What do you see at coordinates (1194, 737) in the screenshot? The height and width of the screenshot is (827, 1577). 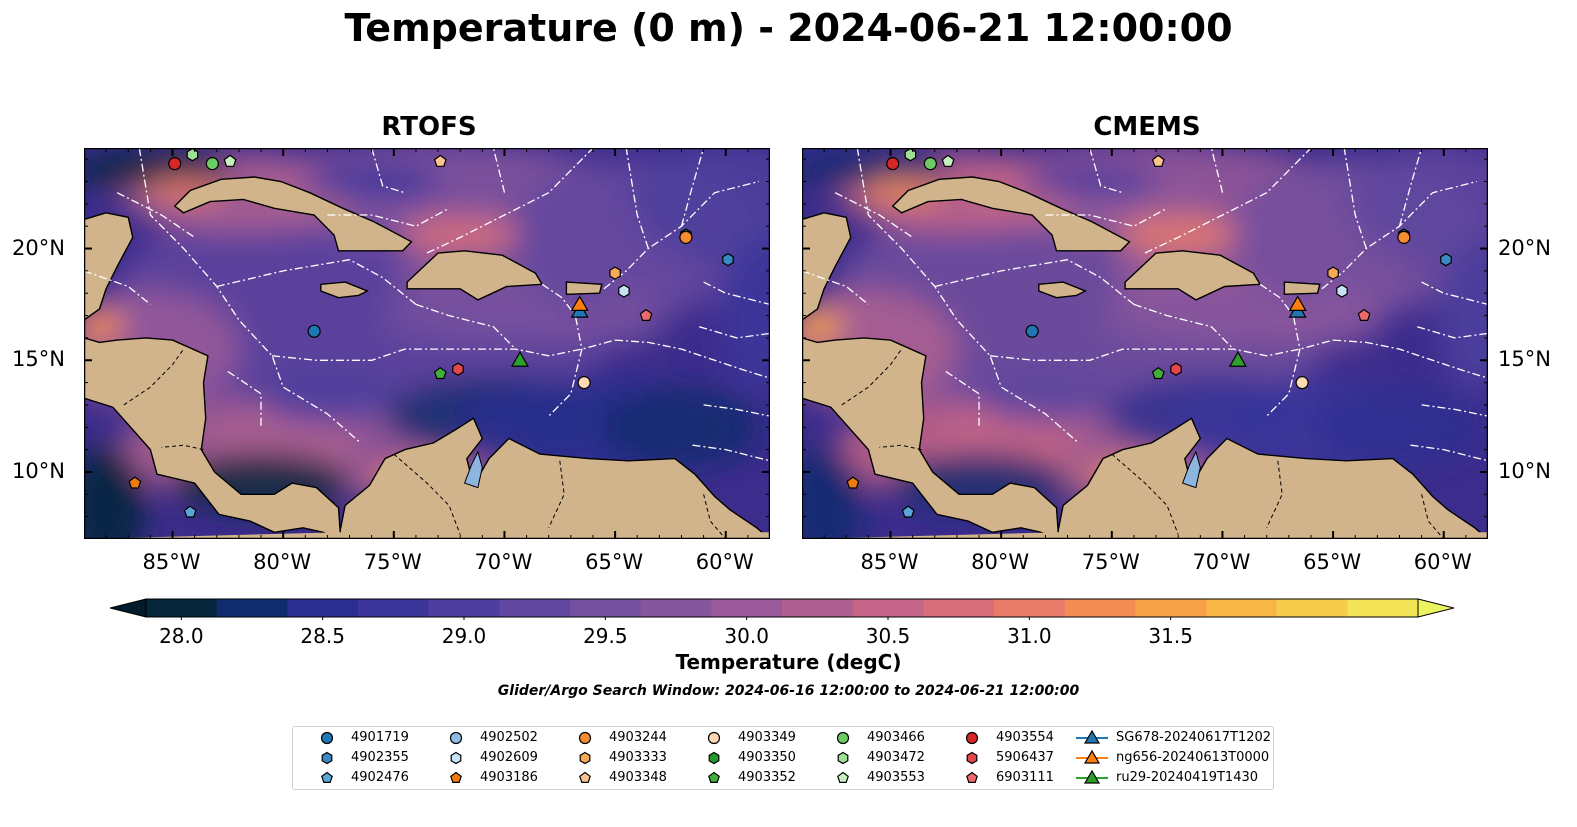 I see `legend-label: SG678-20240617T1202` at bounding box center [1194, 737].